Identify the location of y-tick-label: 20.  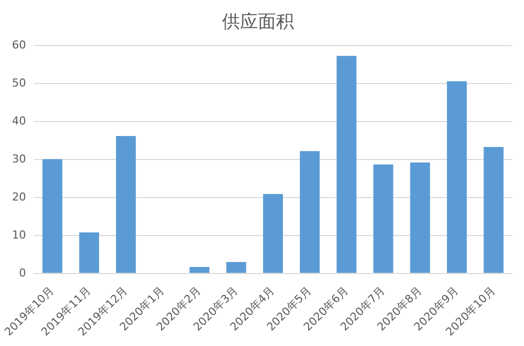
(19, 197).